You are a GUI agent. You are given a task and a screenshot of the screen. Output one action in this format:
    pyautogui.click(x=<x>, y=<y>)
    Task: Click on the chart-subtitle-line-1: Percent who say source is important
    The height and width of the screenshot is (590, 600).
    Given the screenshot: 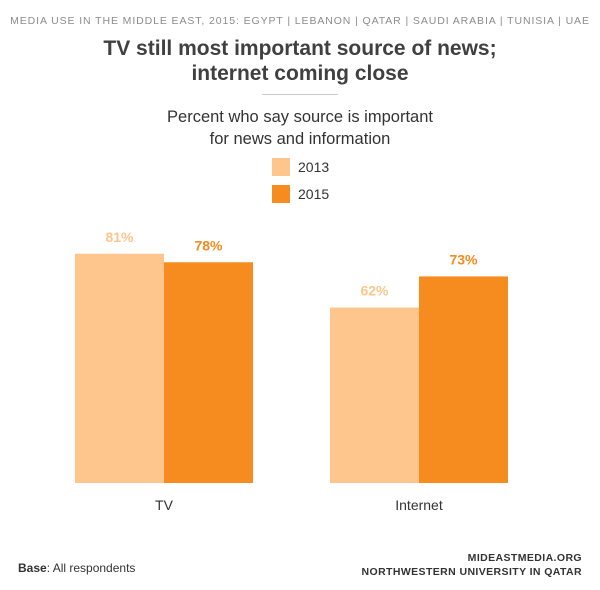 What is the action you would take?
    pyautogui.click(x=300, y=117)
    